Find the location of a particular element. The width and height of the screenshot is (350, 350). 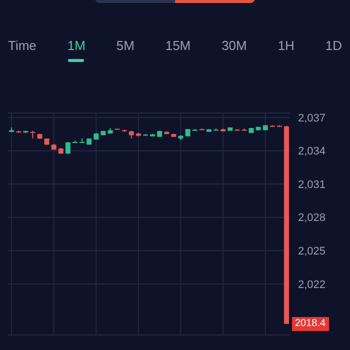

y-tick-label: 2,025 is located at coordinates (312, 252).